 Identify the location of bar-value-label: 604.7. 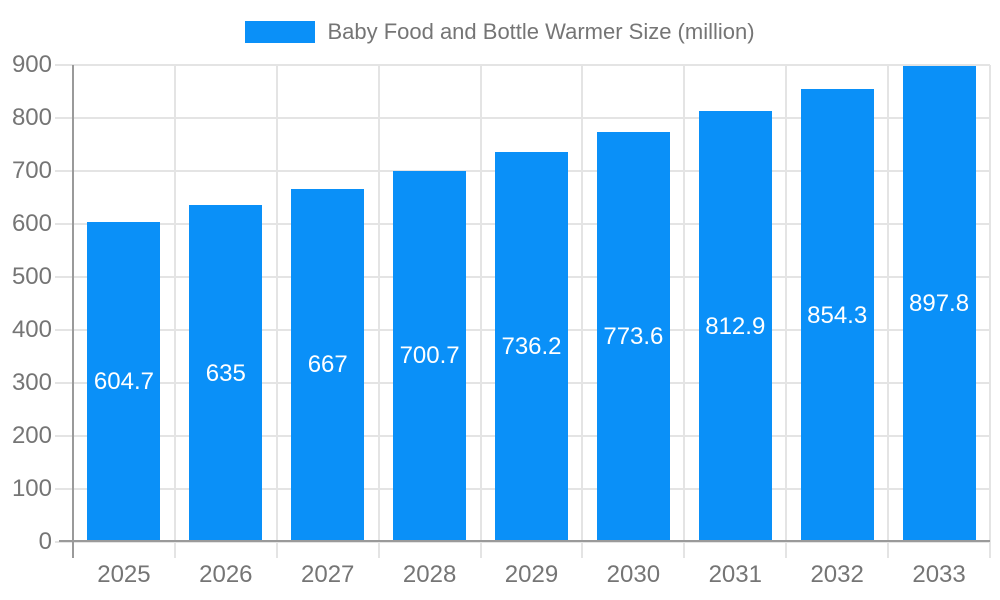
(123, 381).